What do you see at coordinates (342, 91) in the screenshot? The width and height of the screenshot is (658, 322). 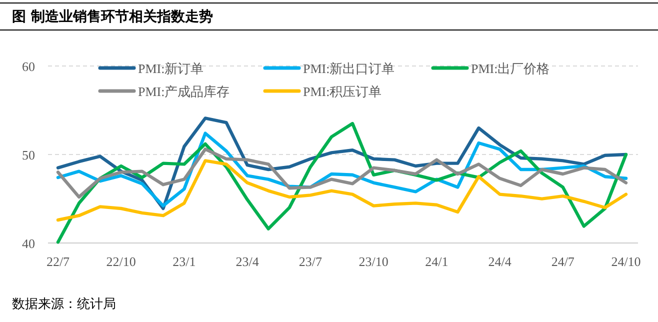 I see `legend-label: PMI:积压订单` at bounding box center [342, 91].